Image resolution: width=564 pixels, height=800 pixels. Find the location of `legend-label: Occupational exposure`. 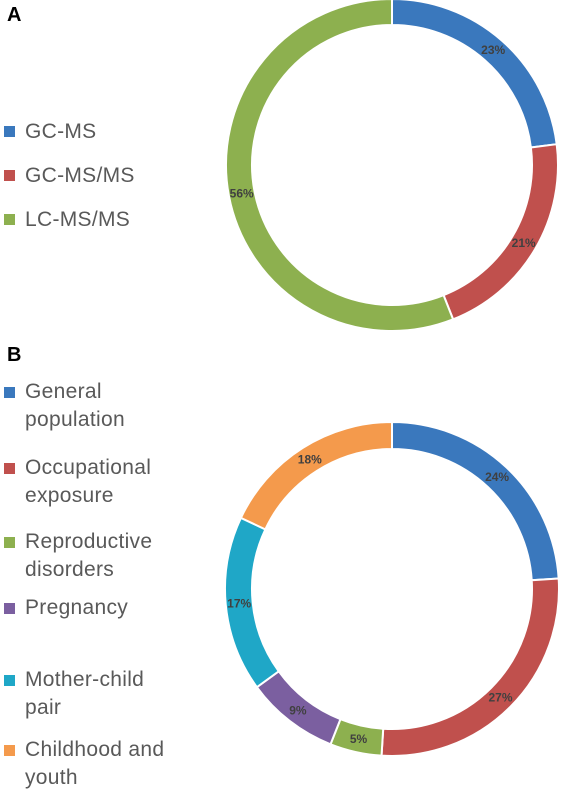

legend-label: Occupational exposure is located at coordinates (88, 481).